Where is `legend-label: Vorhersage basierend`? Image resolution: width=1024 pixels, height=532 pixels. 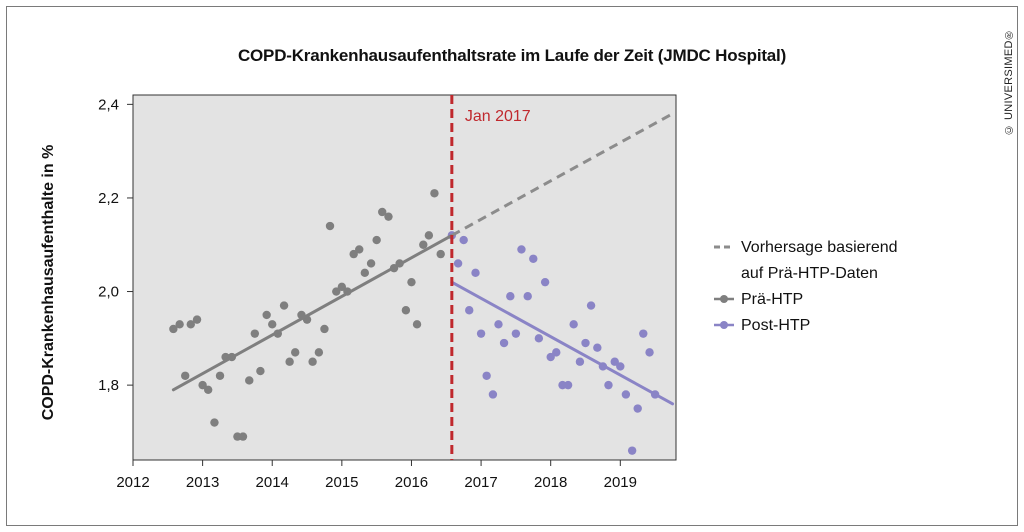
legend-label: Vorhersage basierend is located at coordinates (819, 247).